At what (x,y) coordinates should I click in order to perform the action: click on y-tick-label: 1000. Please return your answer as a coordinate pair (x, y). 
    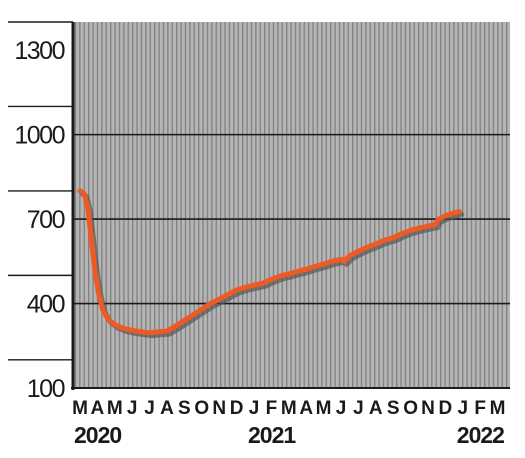
    Looking at the image, I should click on (39, 136).